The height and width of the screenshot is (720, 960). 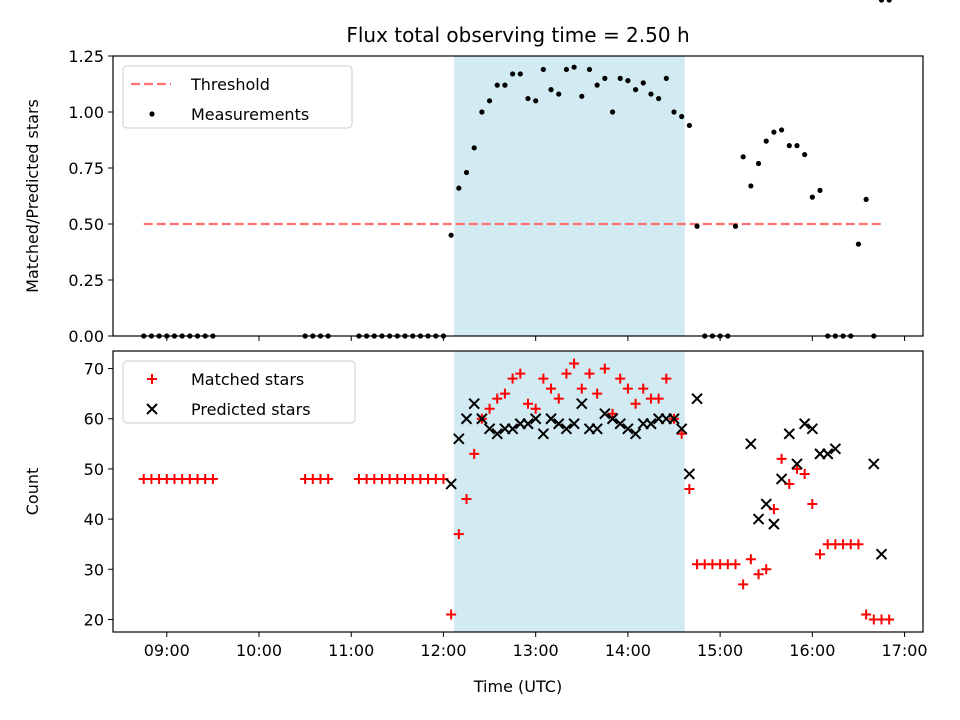 What do you see at coordinates (167, 650) in the screenshot?
I see `x-tick-label: 09:00` at bounding box center [167, 650].